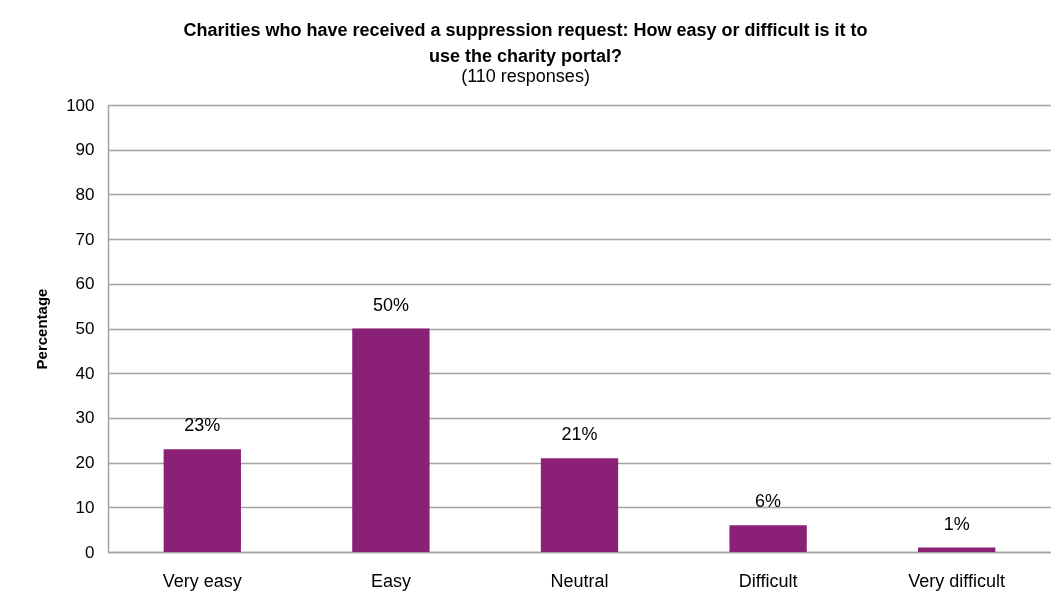 The height and width of the screenshot is (599, 1051). I want to click on y-tick-label: 10, so click(85, 507).